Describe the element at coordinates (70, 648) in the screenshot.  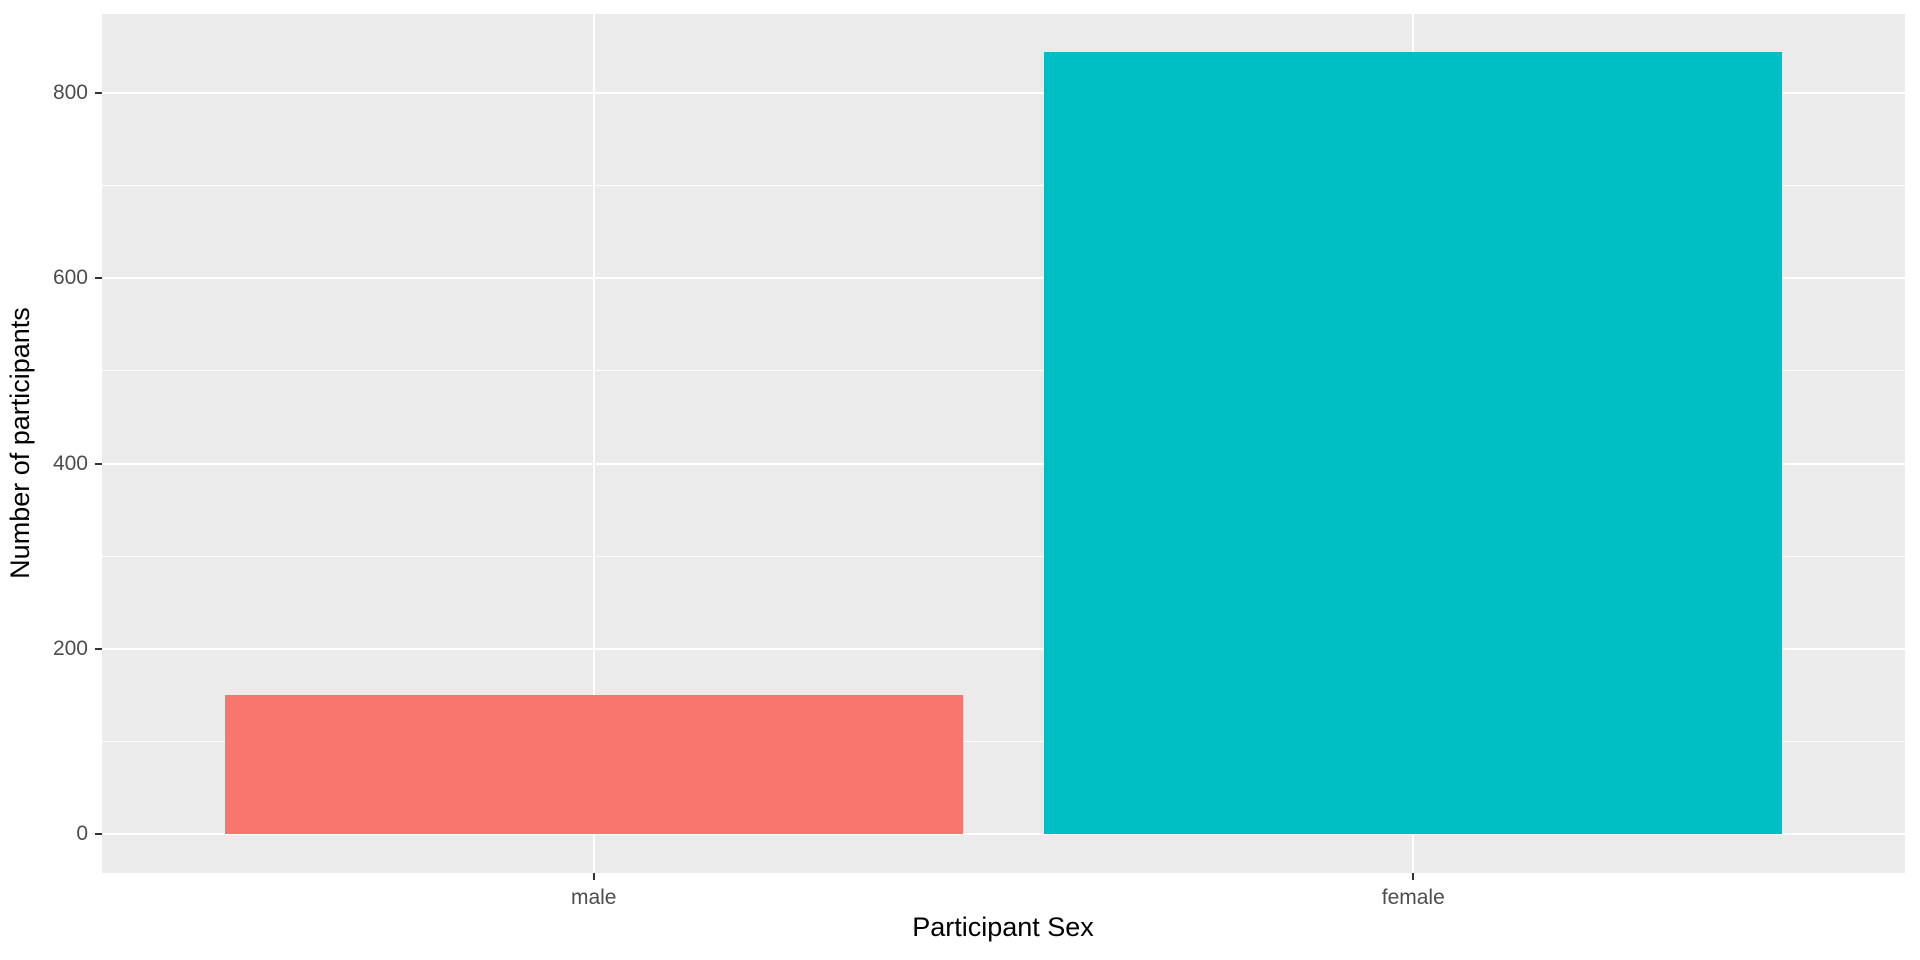
I see `y-tick-label: 200` at that location.